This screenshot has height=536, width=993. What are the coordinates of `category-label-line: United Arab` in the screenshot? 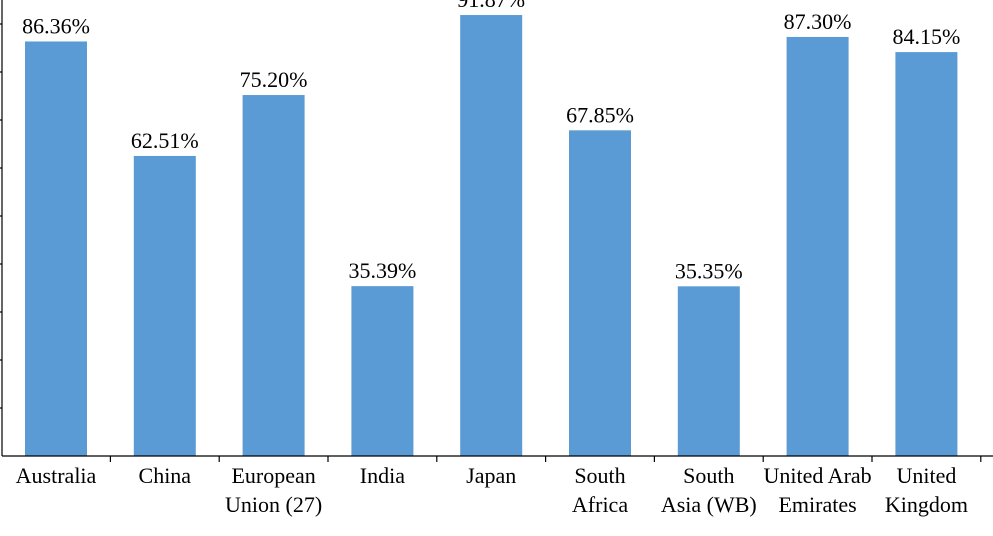 It's located at (818, 475).